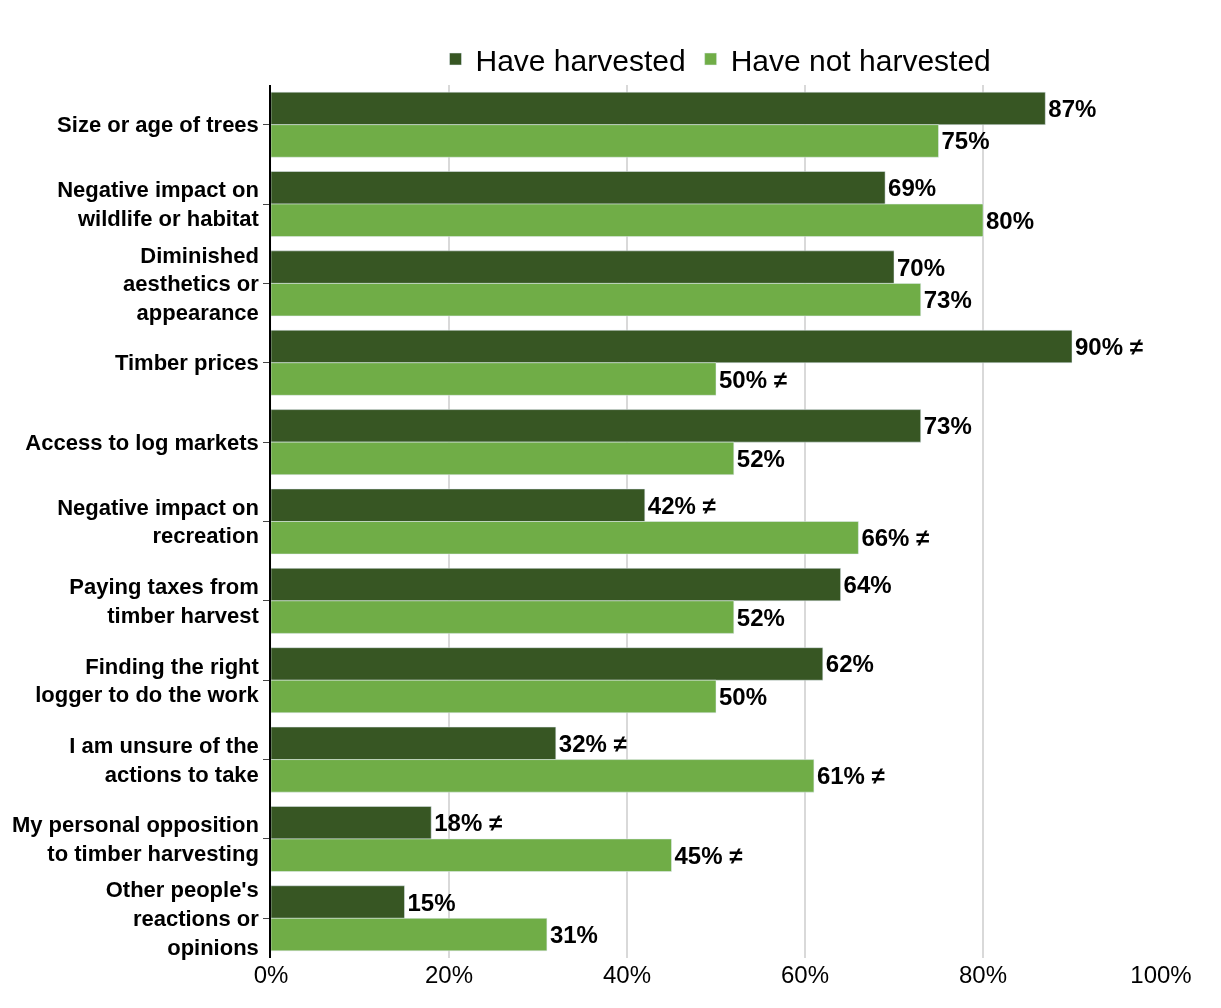 This screenshot has width=1221, height=1008. I want to click on data-label: 32% ≠, so click(592, 743).